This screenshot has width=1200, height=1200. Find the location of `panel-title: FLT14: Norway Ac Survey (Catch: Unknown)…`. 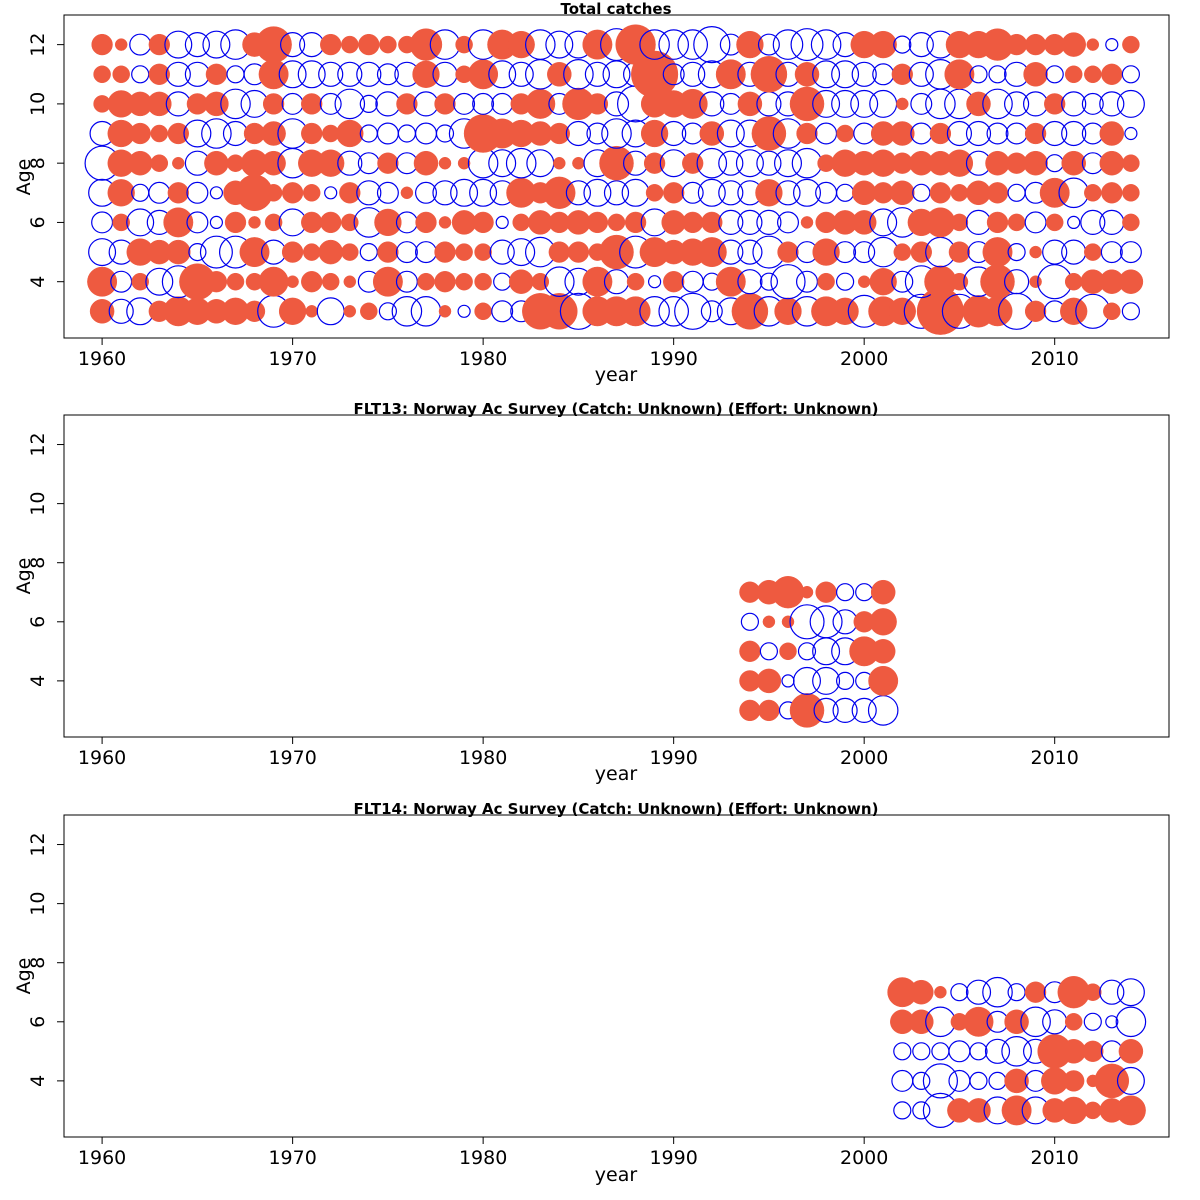

panel-title: FLT14: Norway Ac Survey (Catch: Unknown)… is located at coordinates (616, 809).